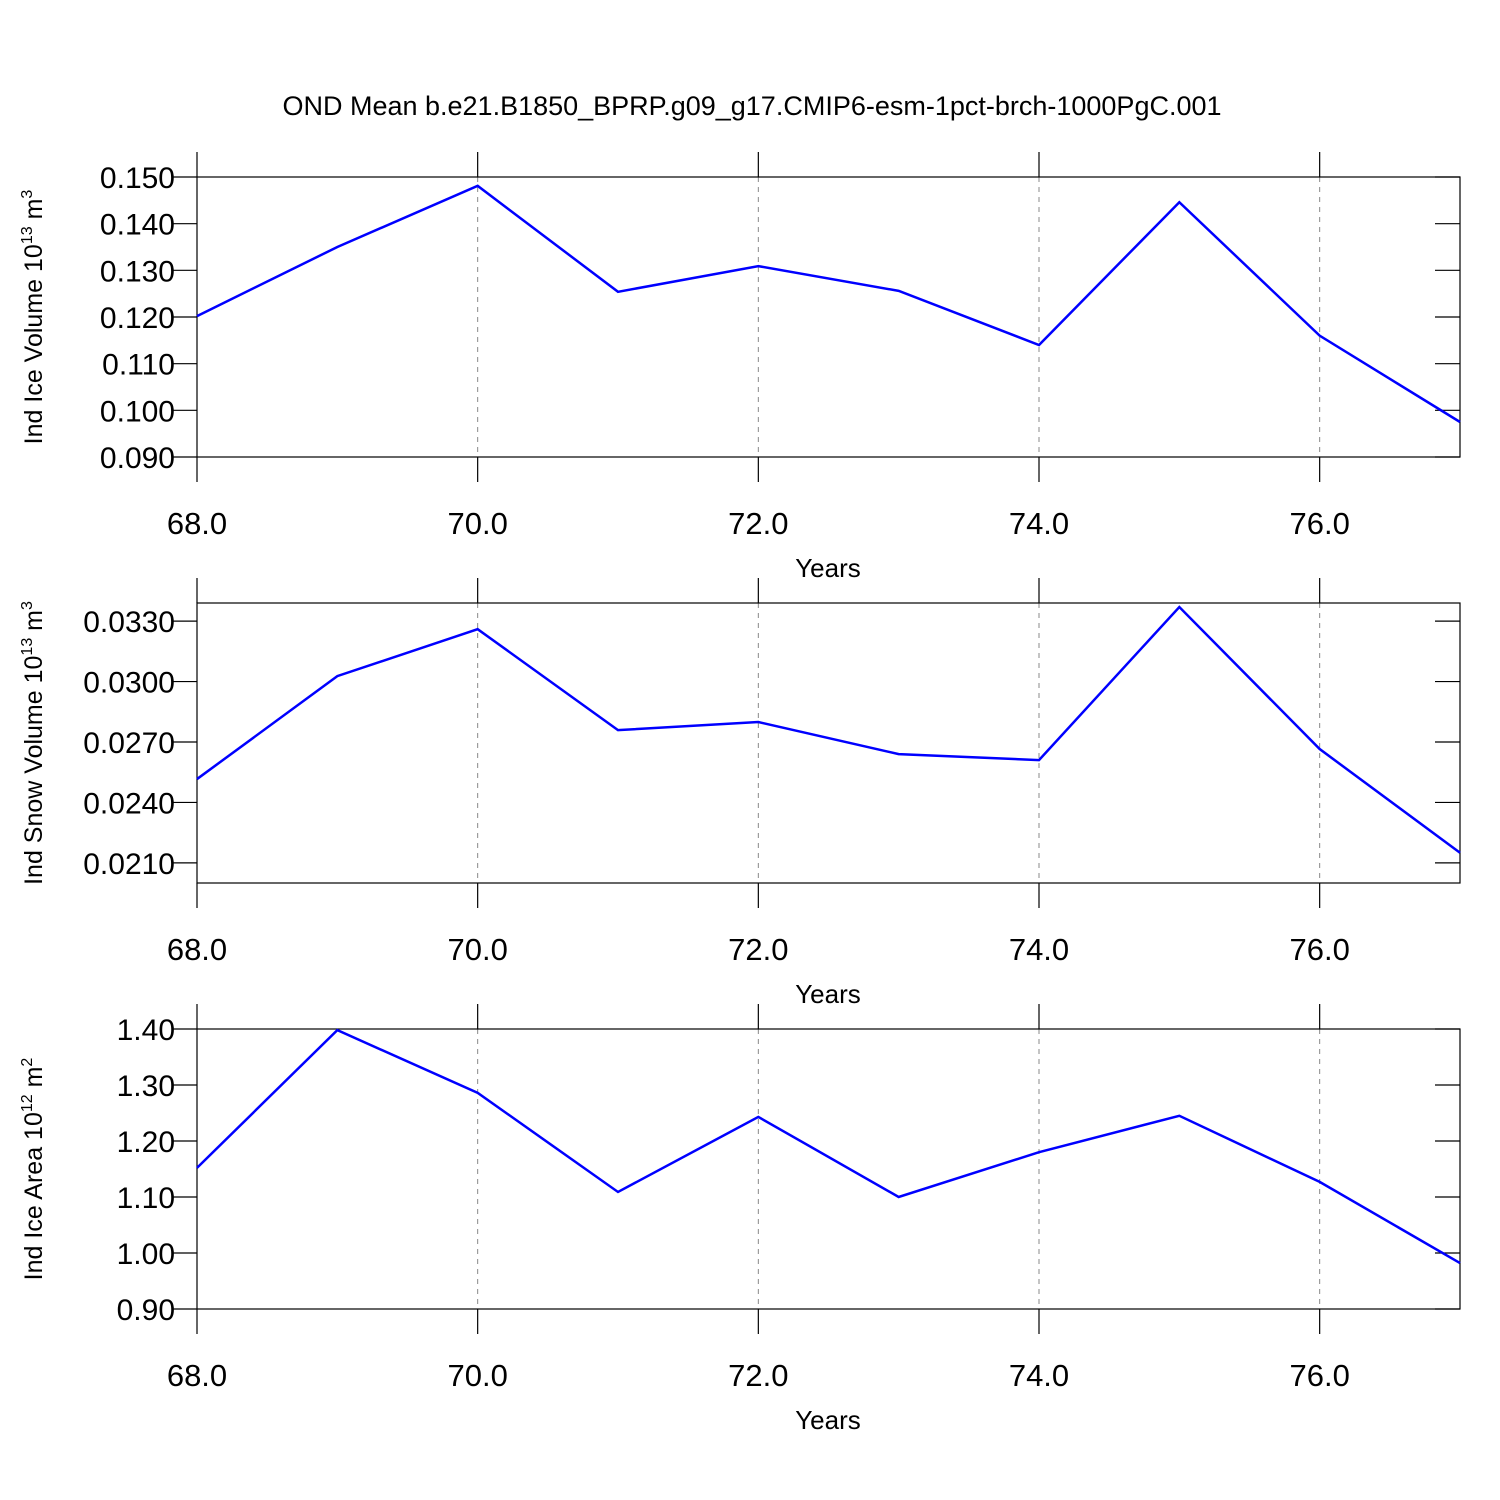  I want to click on y-tick-label: 0.090, so click(137, 458).